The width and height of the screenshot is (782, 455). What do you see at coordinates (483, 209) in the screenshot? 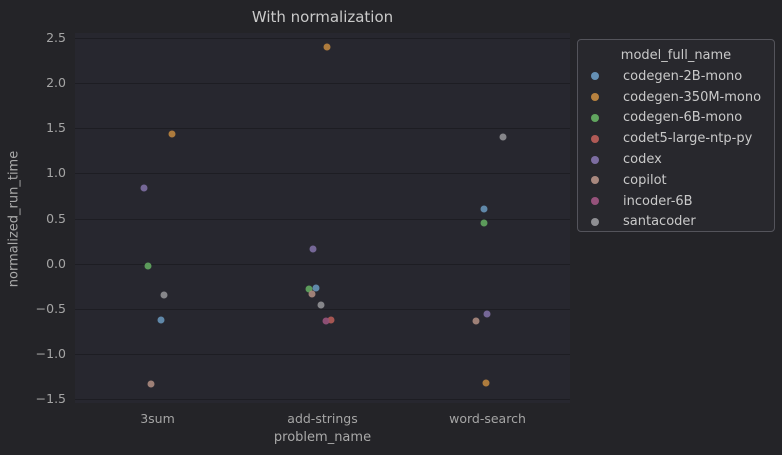
I see `scatter-point-codegen-2B-mono-word-search` at bounding box center [483, 209].